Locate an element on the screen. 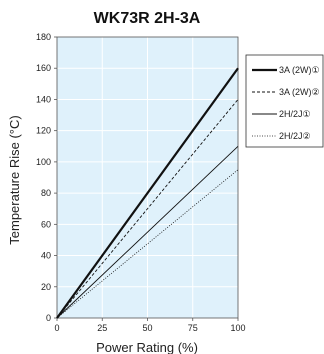  y-tick-labels: 0 20 40 60 80 100 120 140 160 180 is located at coordinates (43, 177).